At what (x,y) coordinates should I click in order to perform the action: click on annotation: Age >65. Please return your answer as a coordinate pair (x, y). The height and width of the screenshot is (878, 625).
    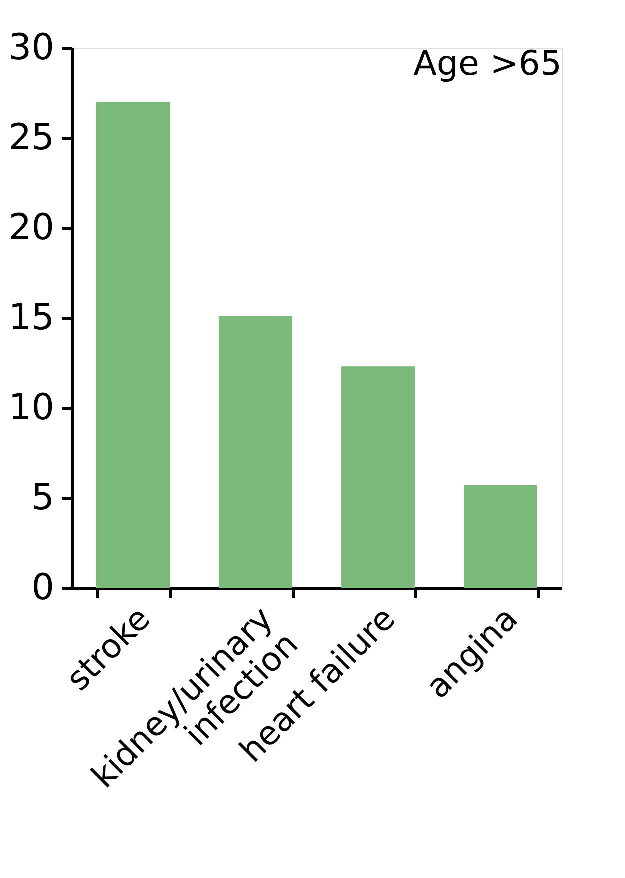
    Looking at the image, I should click on (488, 64).